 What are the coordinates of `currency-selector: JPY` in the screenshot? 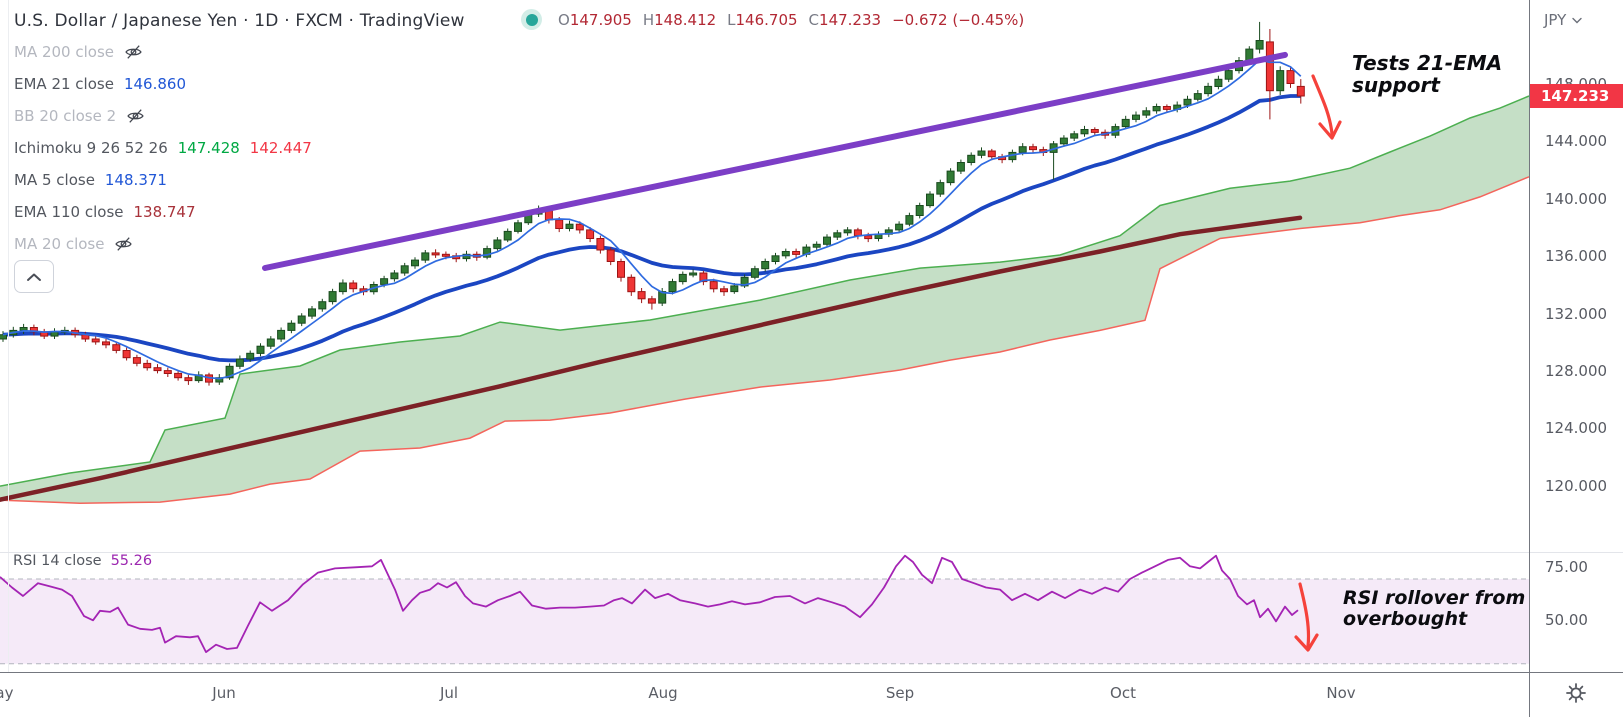 It's located at (1563, 20).